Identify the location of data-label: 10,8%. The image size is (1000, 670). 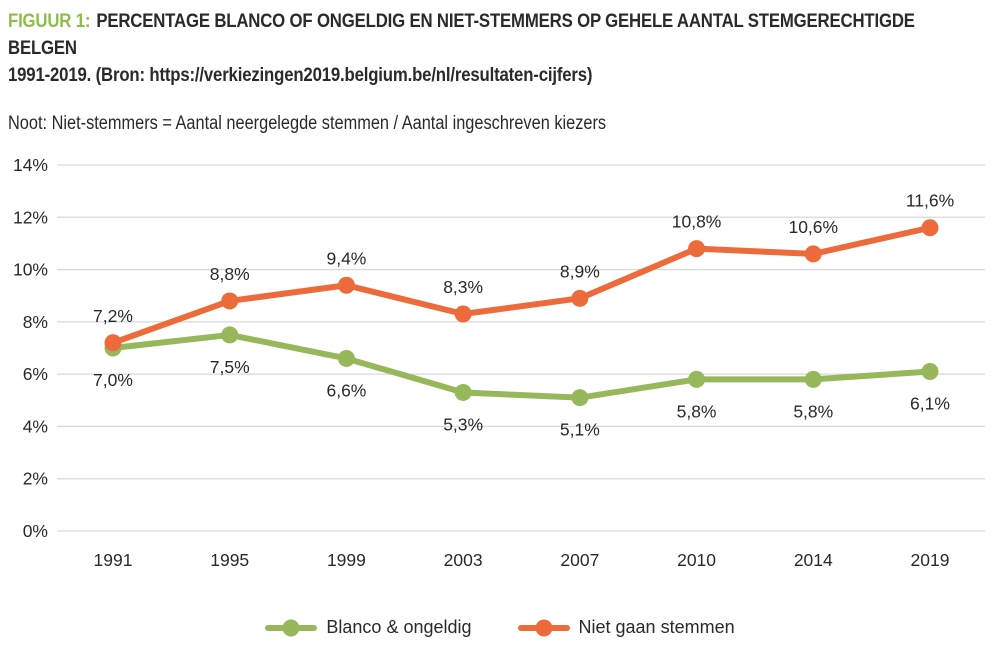
(697, 222).